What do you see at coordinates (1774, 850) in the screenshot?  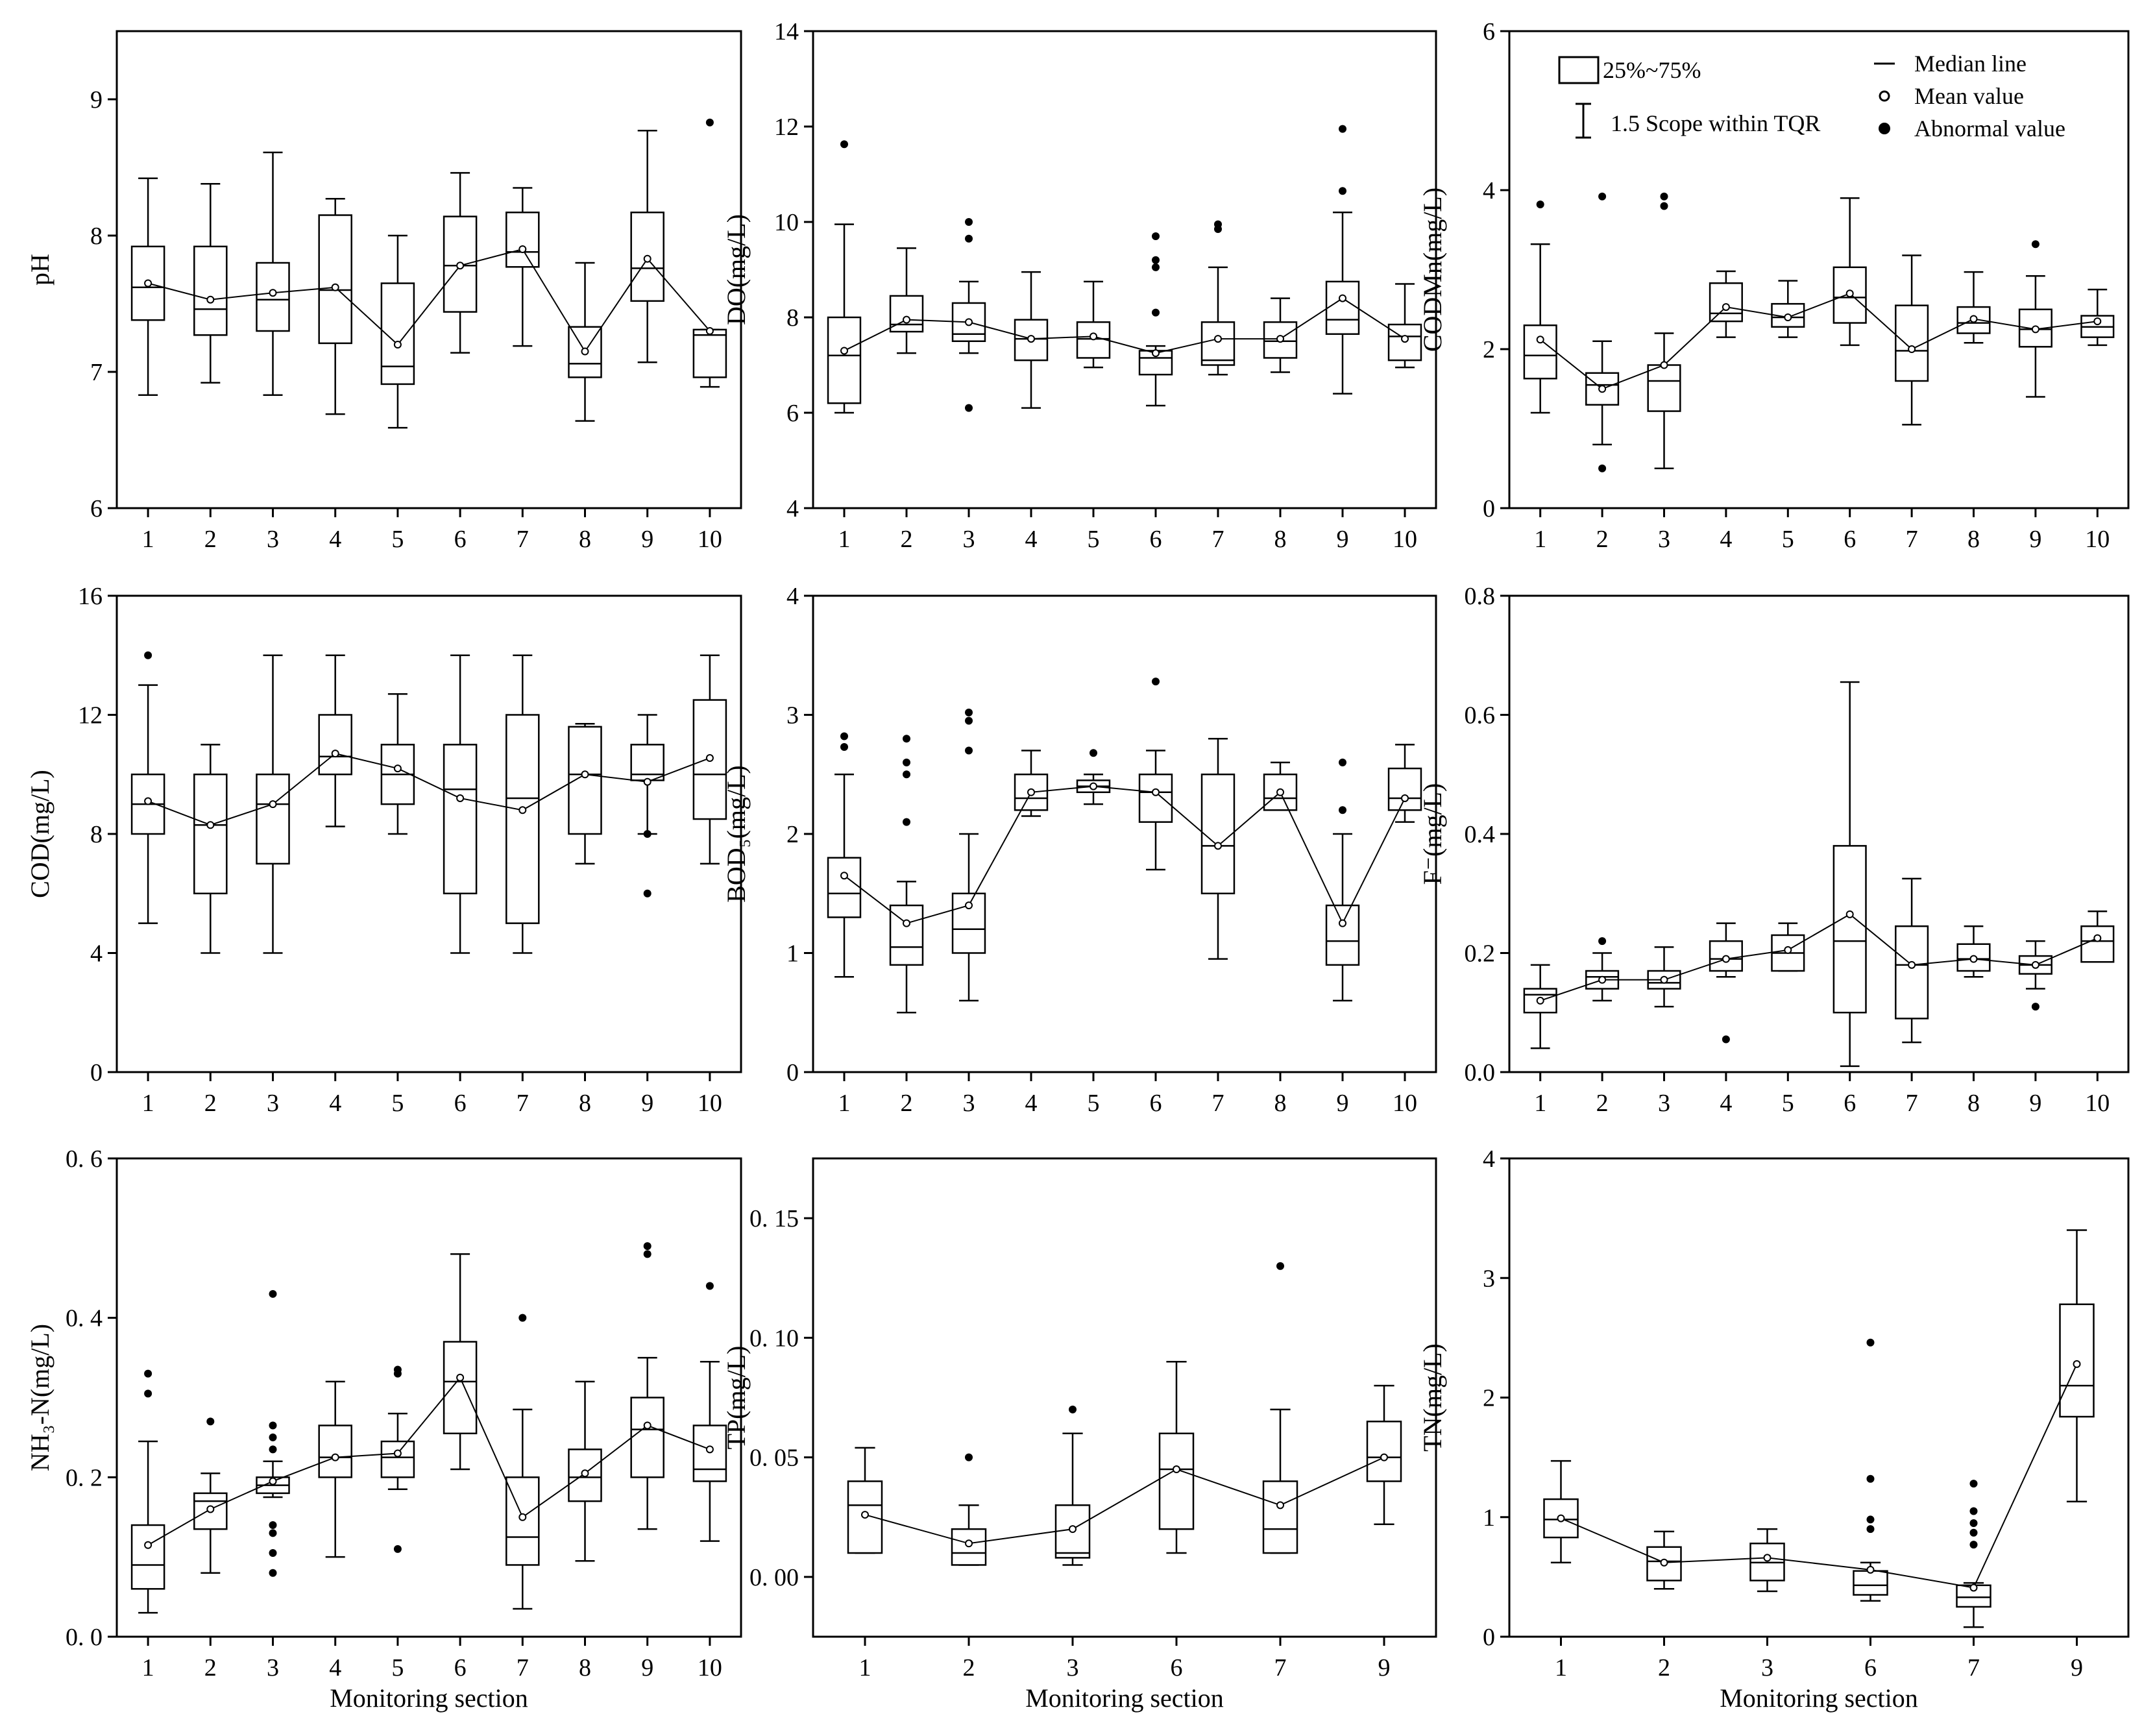 I see `panel-6: 0.0 0.2 0.4 0.6 0.8 1 2 3 4 5 6 7 8 9 10 F⁻(mg/L)` at bounding box center [1774, 850].